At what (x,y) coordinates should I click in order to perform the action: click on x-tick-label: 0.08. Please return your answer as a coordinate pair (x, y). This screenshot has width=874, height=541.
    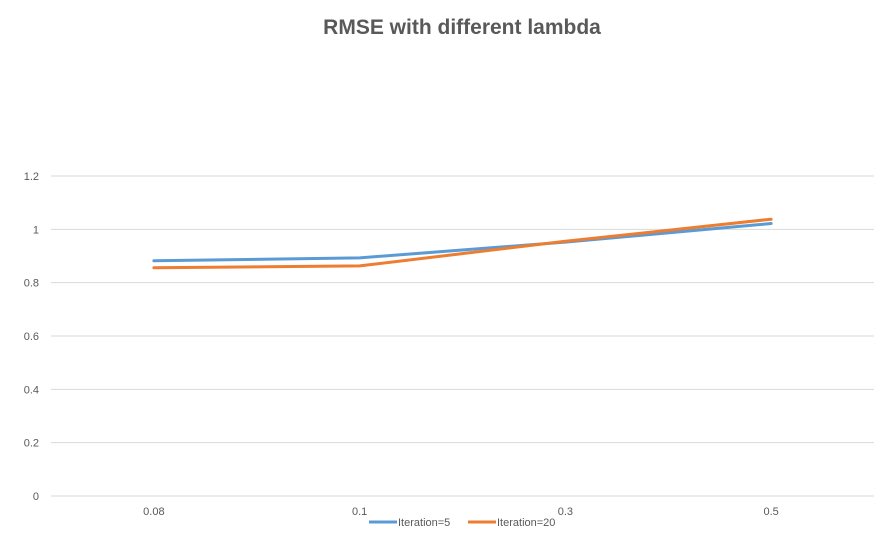
    Looking at the image, I should click on (153, 512).